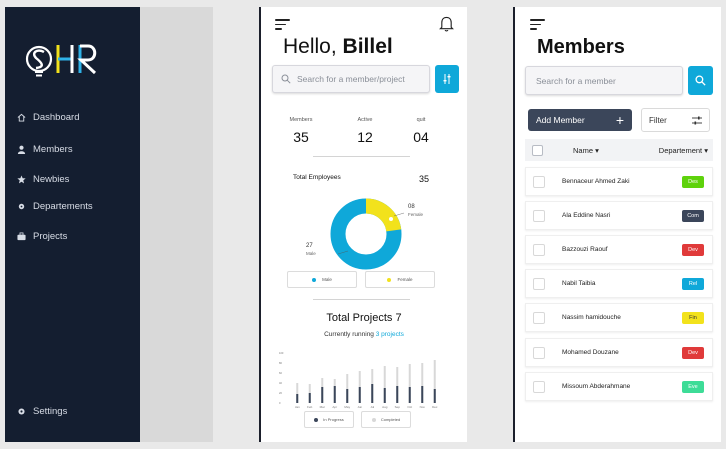  Describe the element at coordinates (693, 181) in the screenshot. I see `department-badge: Des` at that location.